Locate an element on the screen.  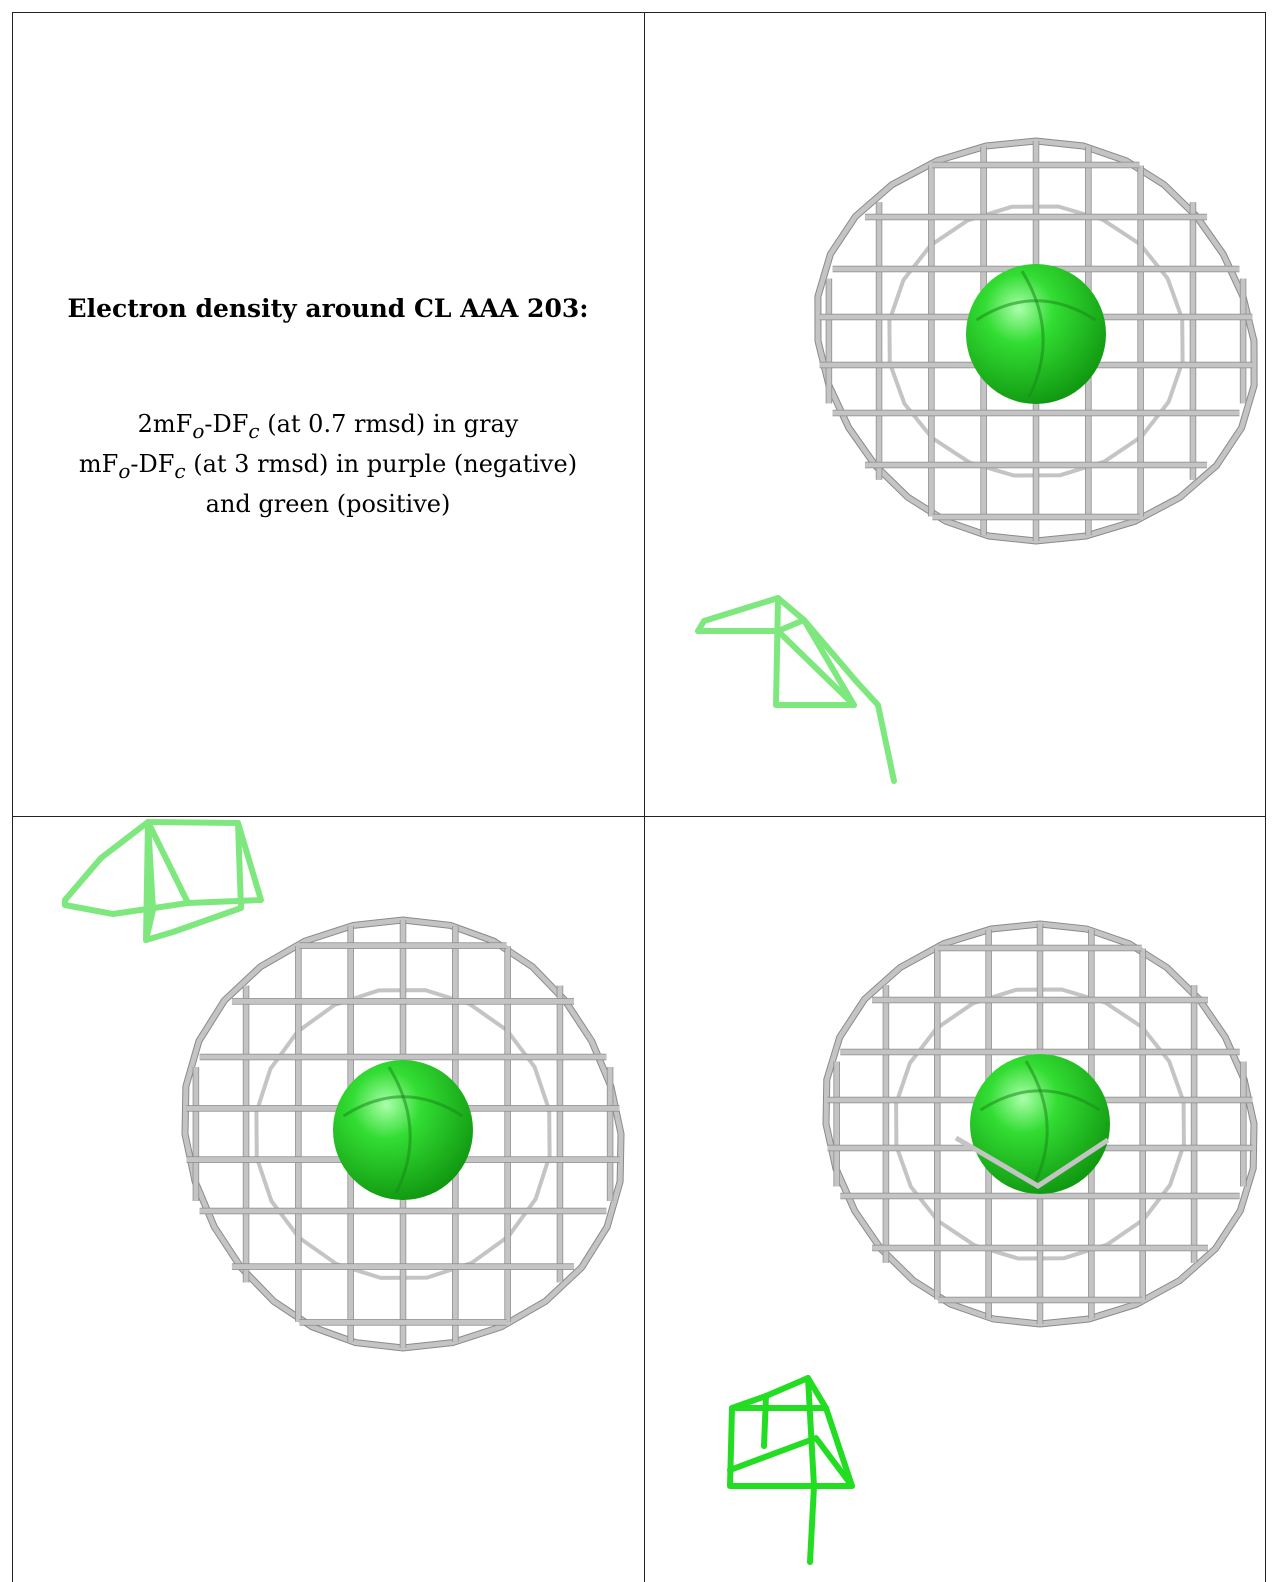
gray-density-cage is located at coordinates (403, 1134).